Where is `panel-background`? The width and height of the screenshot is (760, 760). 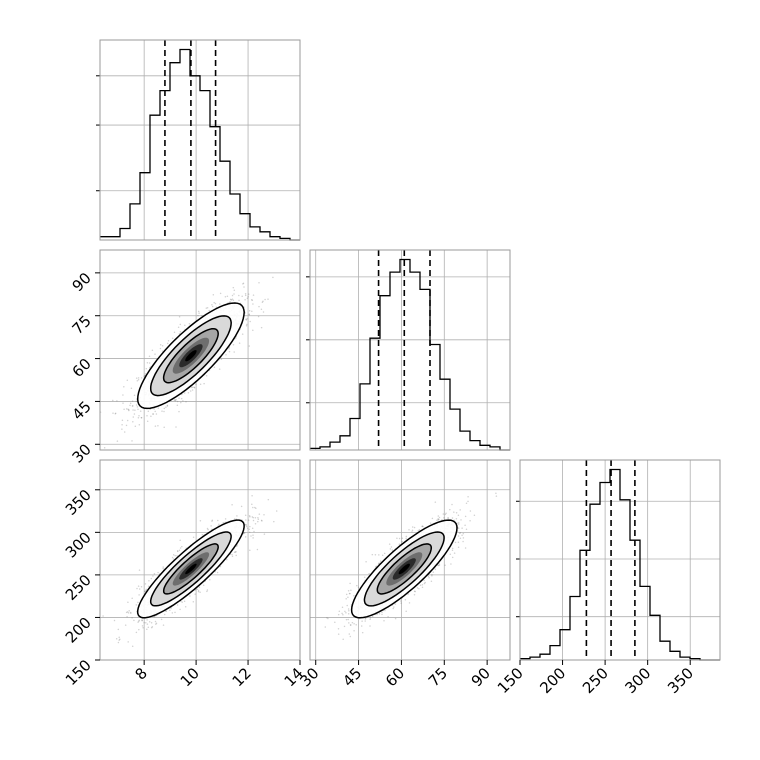
panel-background is located at coordinates (200, 140).